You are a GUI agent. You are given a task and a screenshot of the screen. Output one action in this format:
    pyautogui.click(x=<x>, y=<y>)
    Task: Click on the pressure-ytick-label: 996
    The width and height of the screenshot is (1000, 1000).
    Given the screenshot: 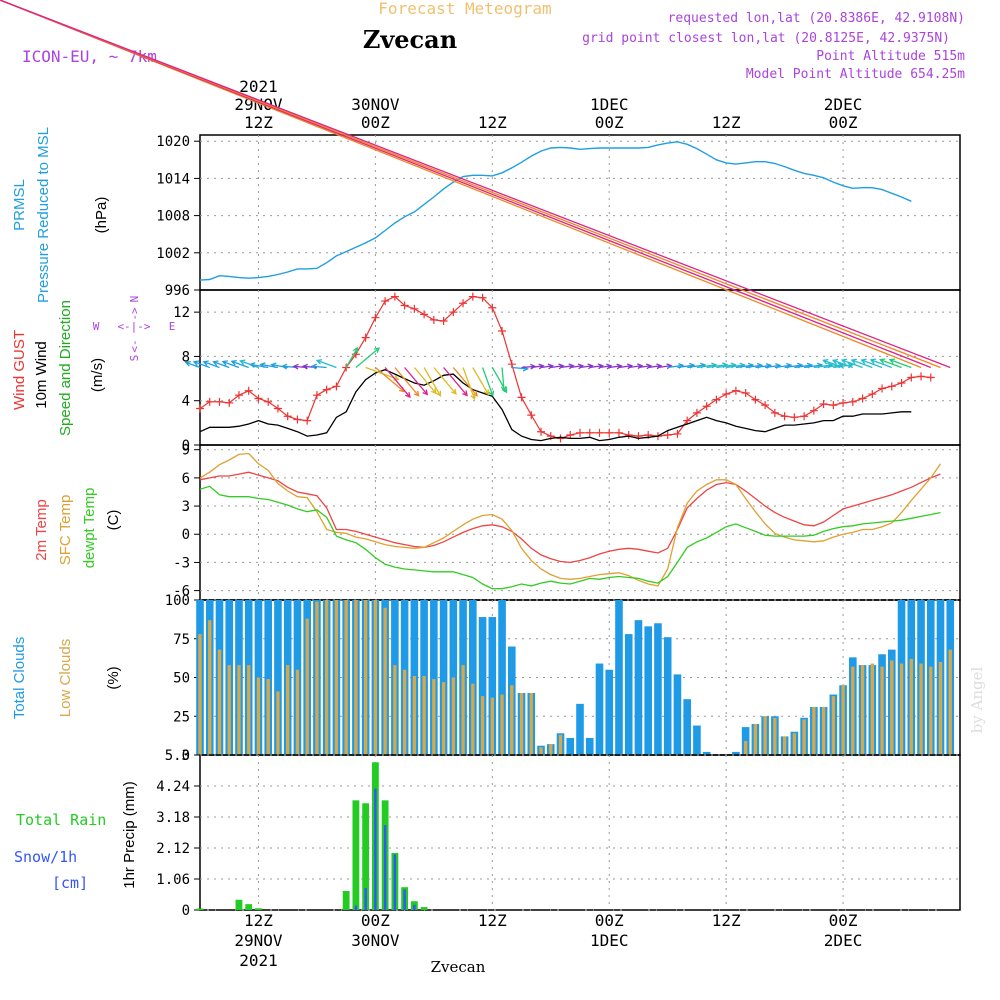 What is the action you would take?
    pyautogui.click(x=177, y=291)
    